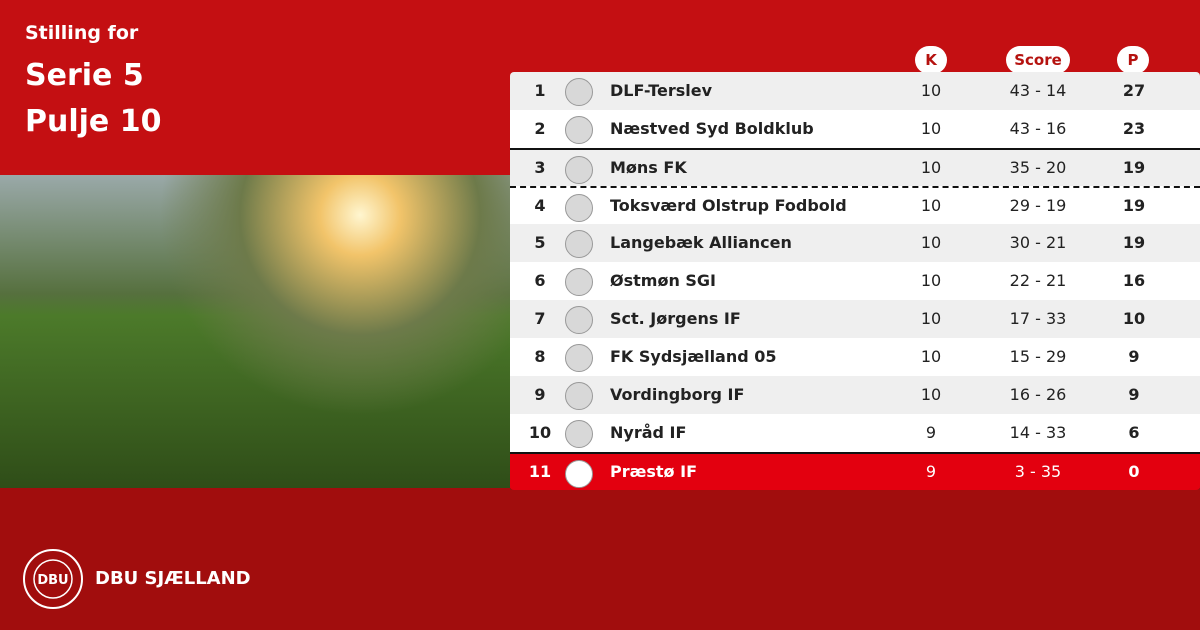 Image resolution: width=1200 pixels, height=630 pixels. Describe the element at coordinates (173, 578) in the screenshot. I see `brand: DBU SJÆLLAND` at that location.